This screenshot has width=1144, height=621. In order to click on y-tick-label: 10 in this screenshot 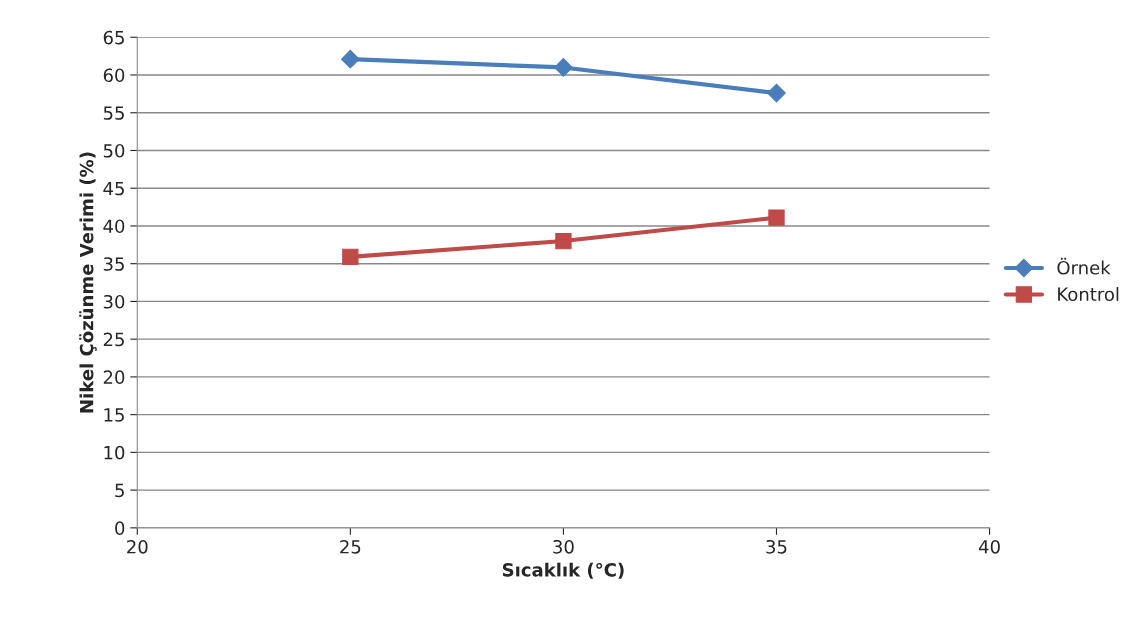, I will do `click(114, 452)`.